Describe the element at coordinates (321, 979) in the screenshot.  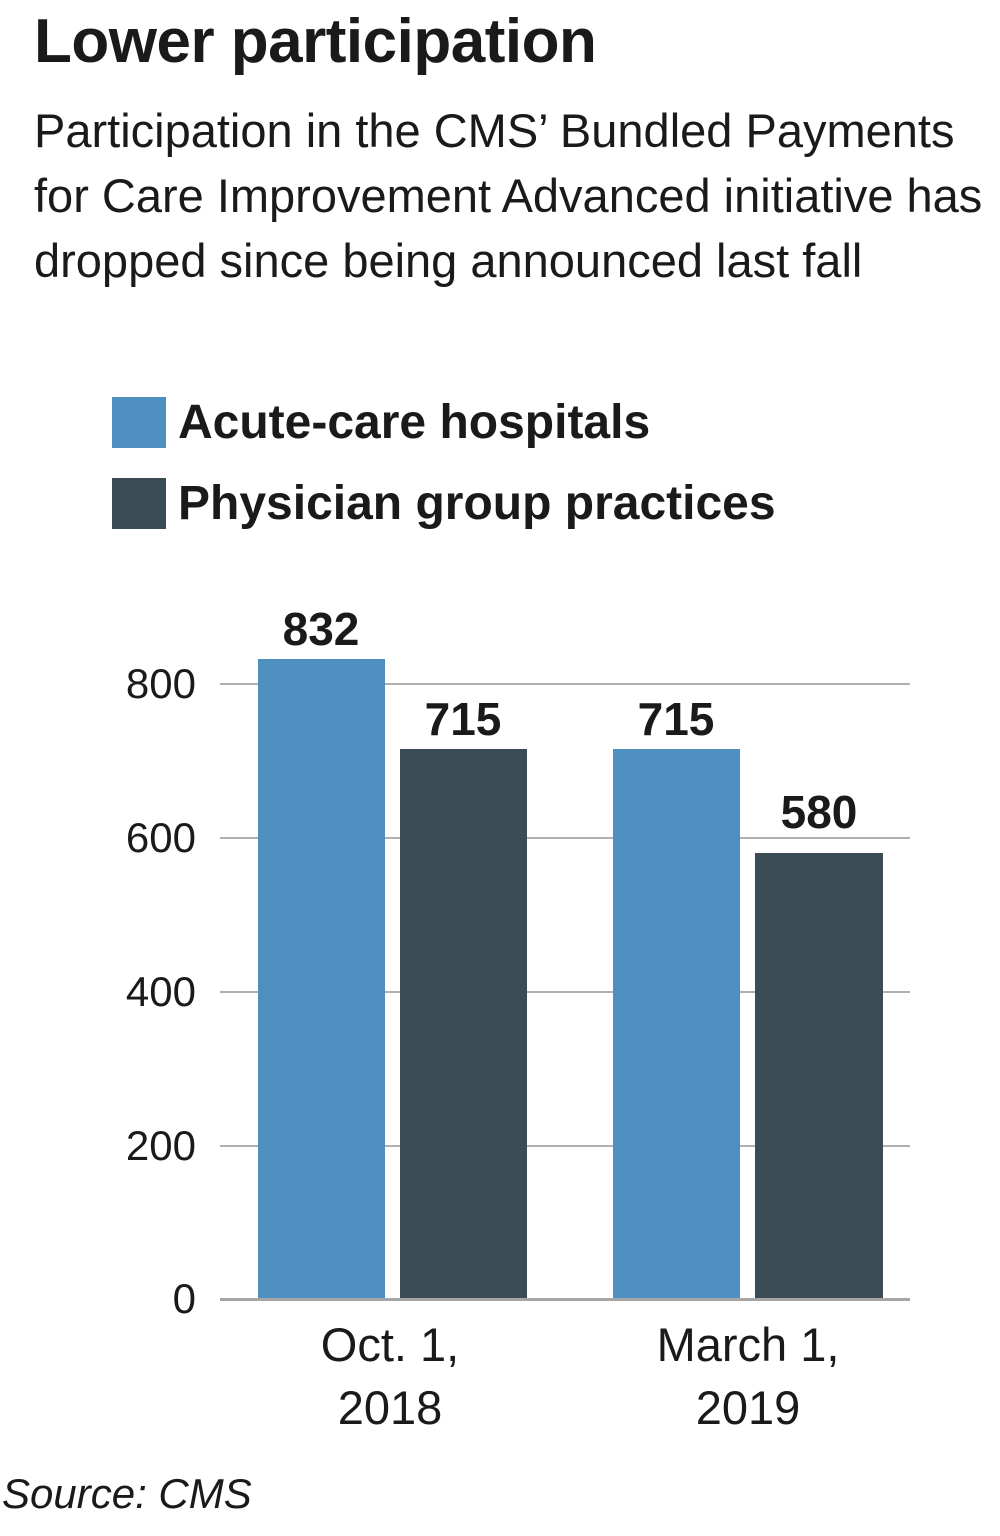
I see `bar-hospitals-oct-2018` at that location.